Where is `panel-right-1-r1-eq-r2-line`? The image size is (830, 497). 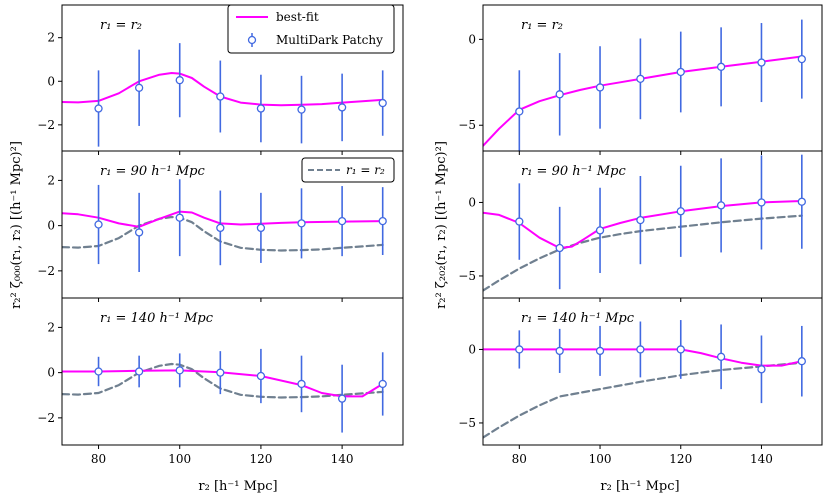 panel-right-1-r1-eq-r2-line is located at coordinates (643, 253).